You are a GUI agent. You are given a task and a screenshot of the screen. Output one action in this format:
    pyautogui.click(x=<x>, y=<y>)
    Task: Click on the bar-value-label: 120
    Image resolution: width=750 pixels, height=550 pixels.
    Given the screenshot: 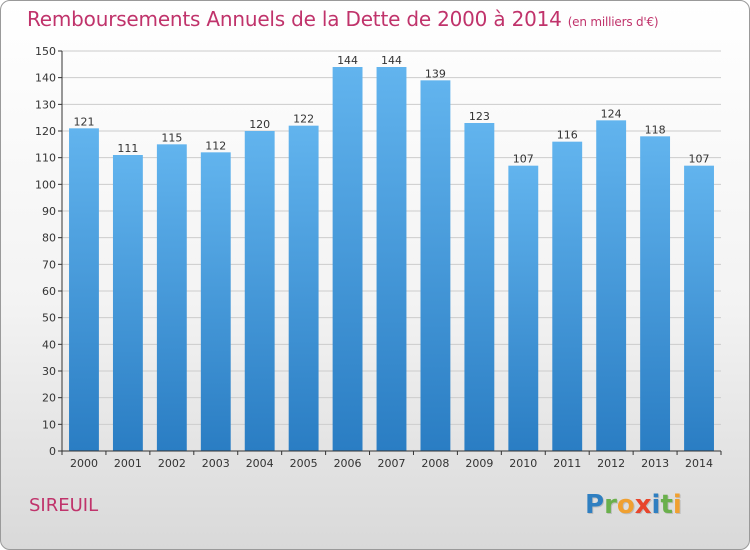 What is the action you would take?
    pyautogui.click(x=259, y=124)
    